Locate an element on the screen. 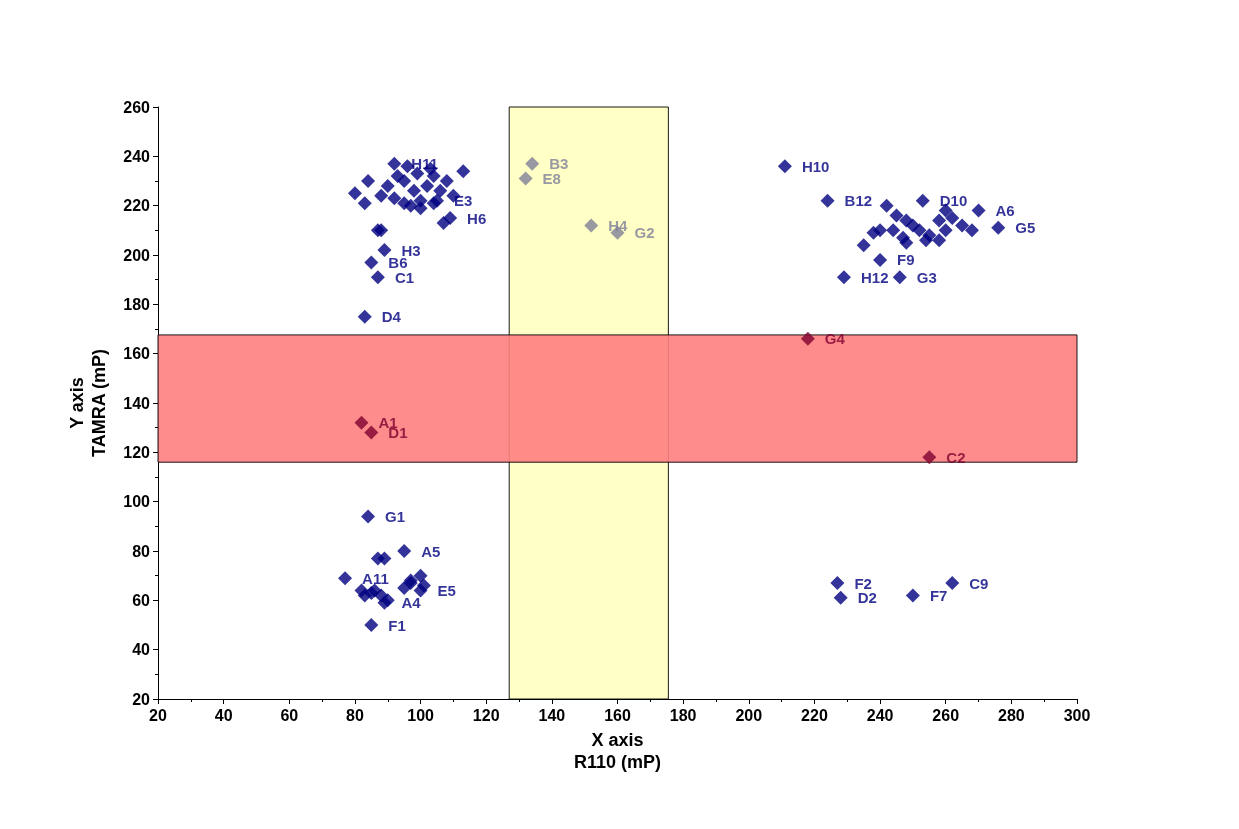 This screenshot has height=829, width=1239. data-label: H12 is located at coordinates (874, 277).